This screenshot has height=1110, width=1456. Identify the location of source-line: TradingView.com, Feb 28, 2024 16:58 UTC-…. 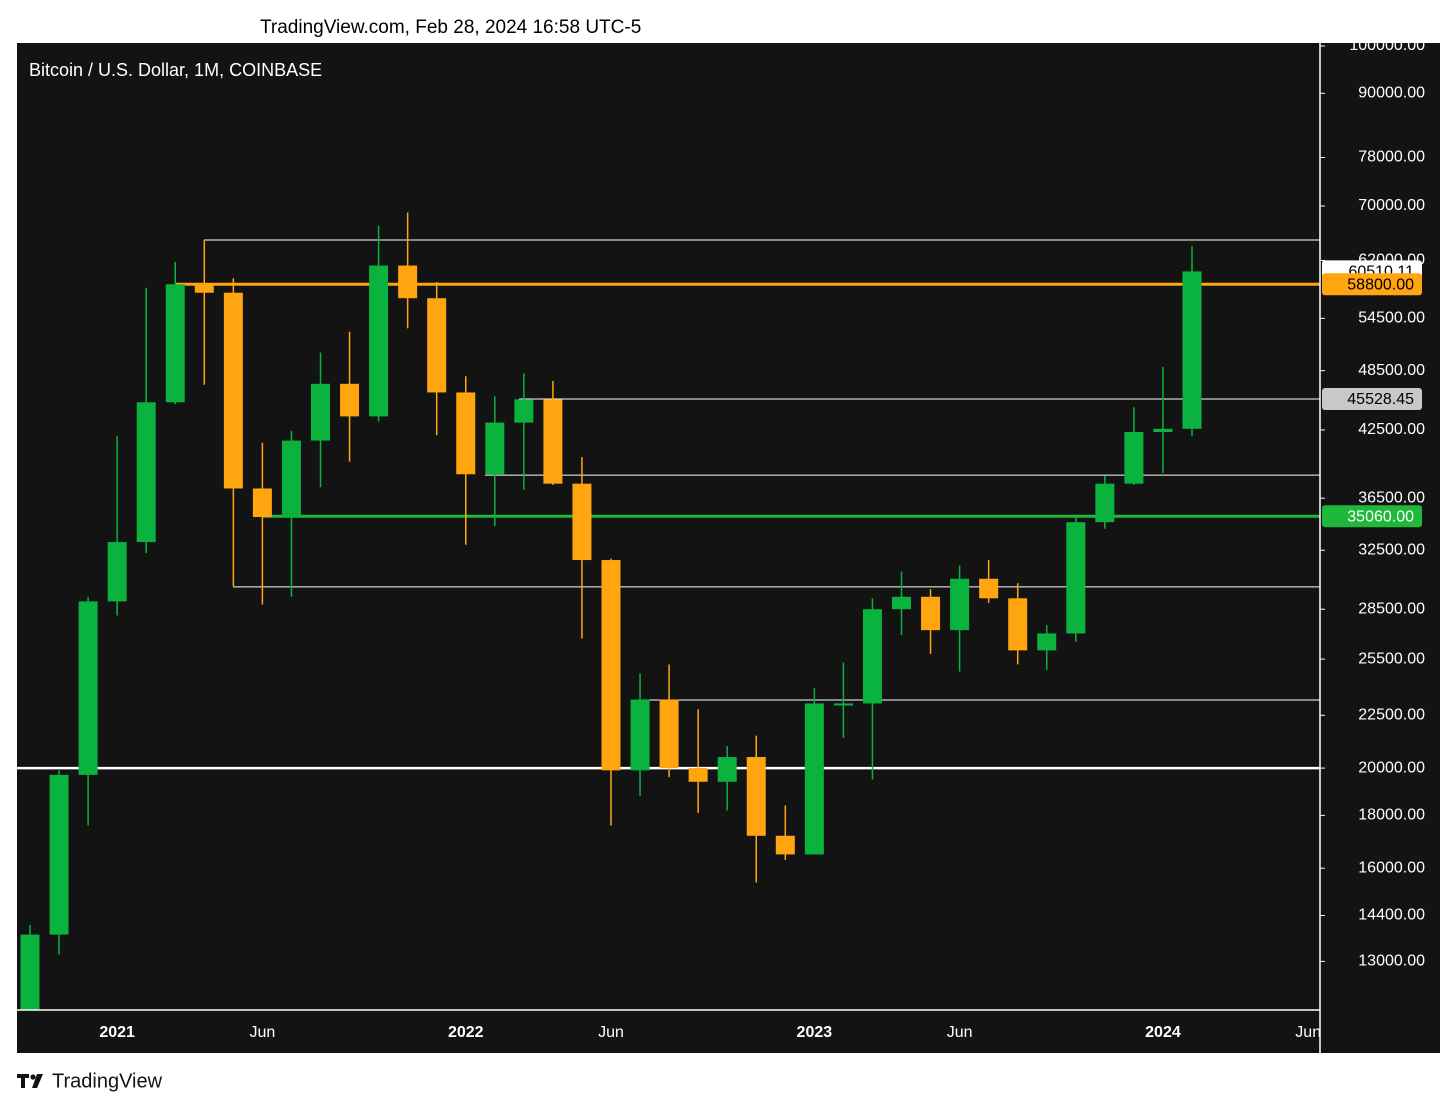
(450, 27).